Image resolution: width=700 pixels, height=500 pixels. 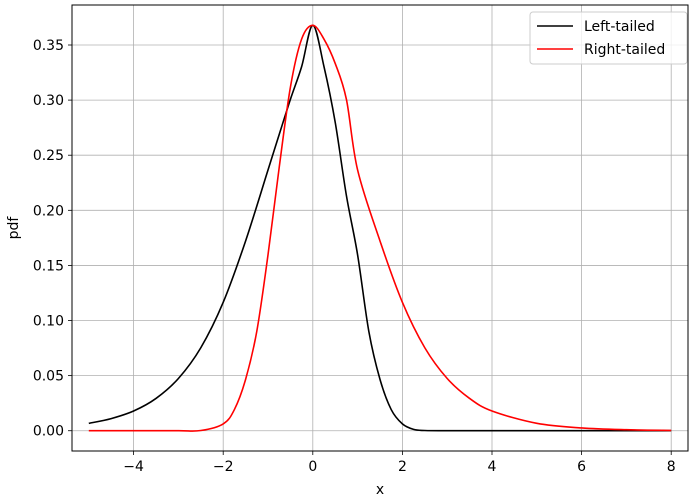 I want to click on y-tick-label: 0.00, so click(x=48, y=432).